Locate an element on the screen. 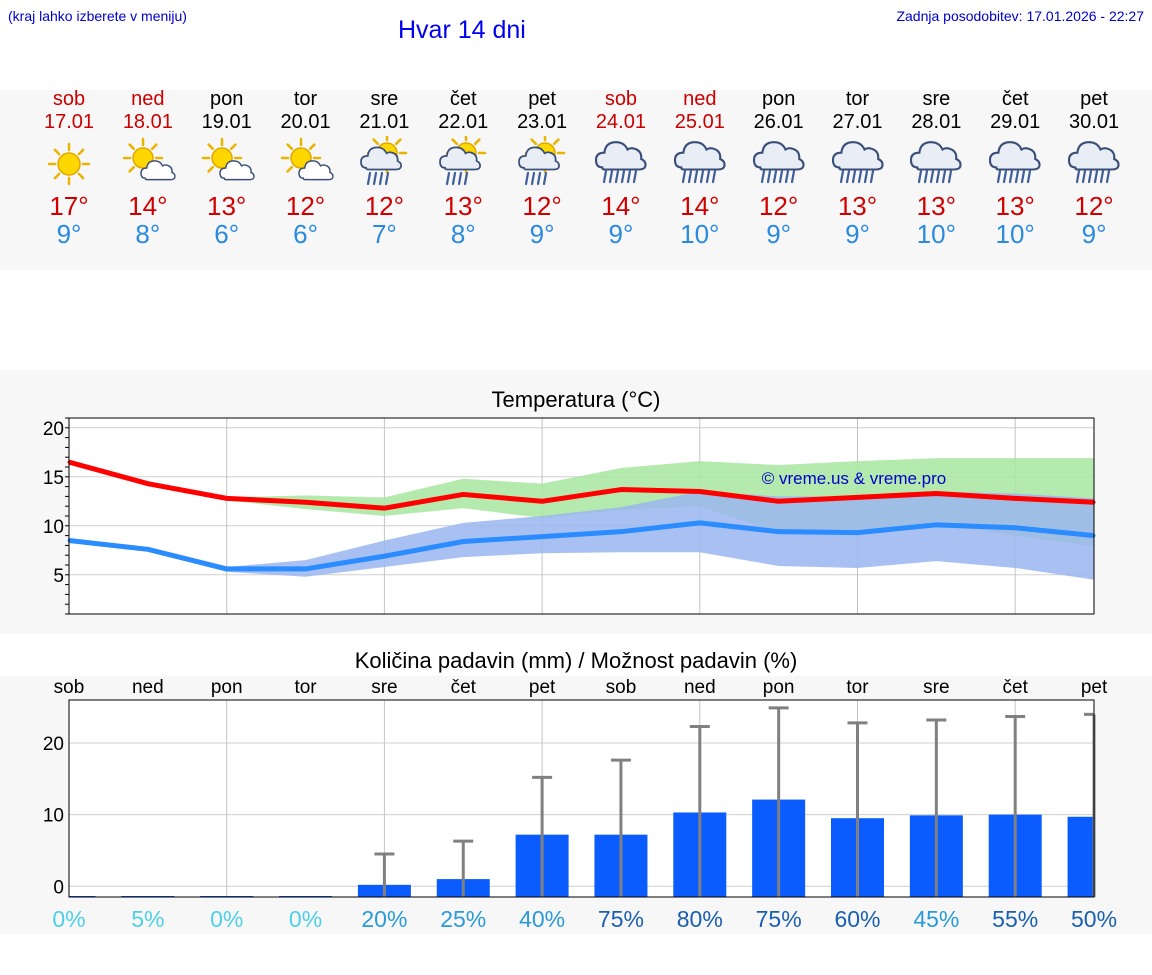 The width and height of the screenshot is (1152, 975). forecast-day-7: pet 23.01 12° 9° is located at coordinates (542, 168).